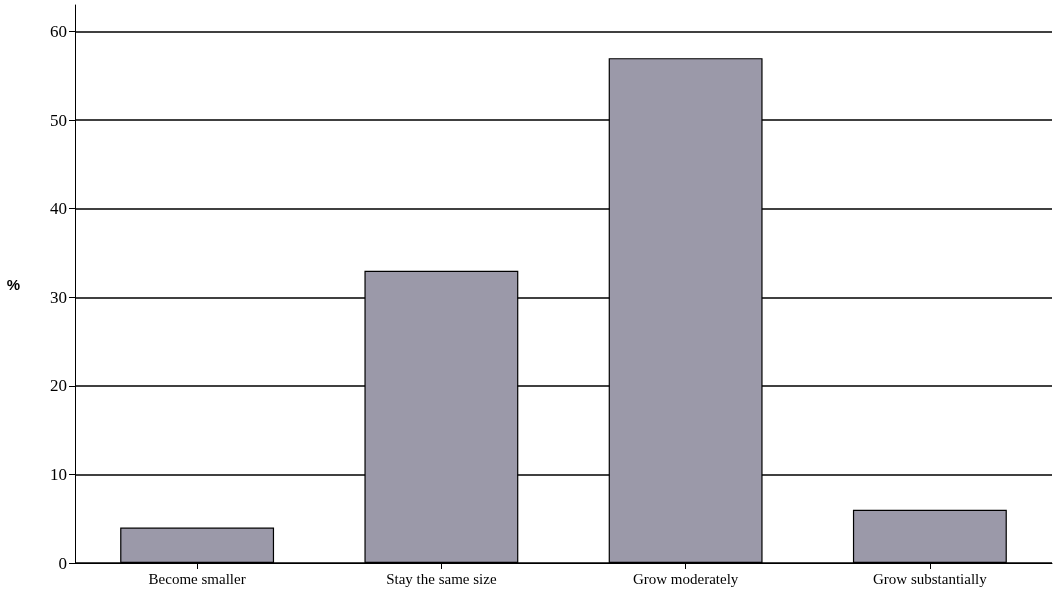 Image resolution: width=1053 pixels, height=607 pixels. What do you see at coordinates (13, 284) in the screenshot?
I see `y-axis-title: %` at bounding box center [13, 284].